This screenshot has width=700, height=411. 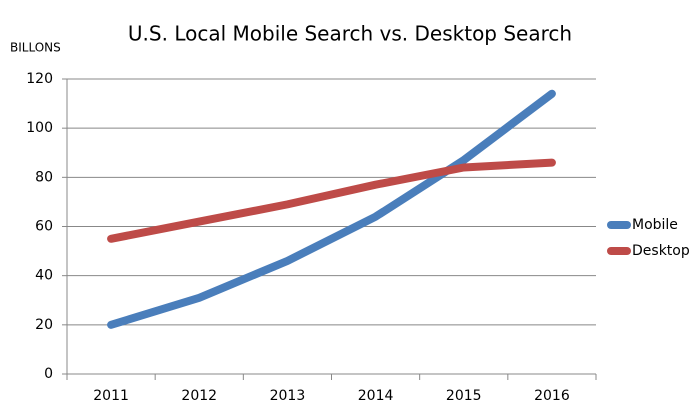 What do you see at coordinates (39, 128) in the screenshot?
I see `y-tick-label: 100` at bounding box center [39, 128].